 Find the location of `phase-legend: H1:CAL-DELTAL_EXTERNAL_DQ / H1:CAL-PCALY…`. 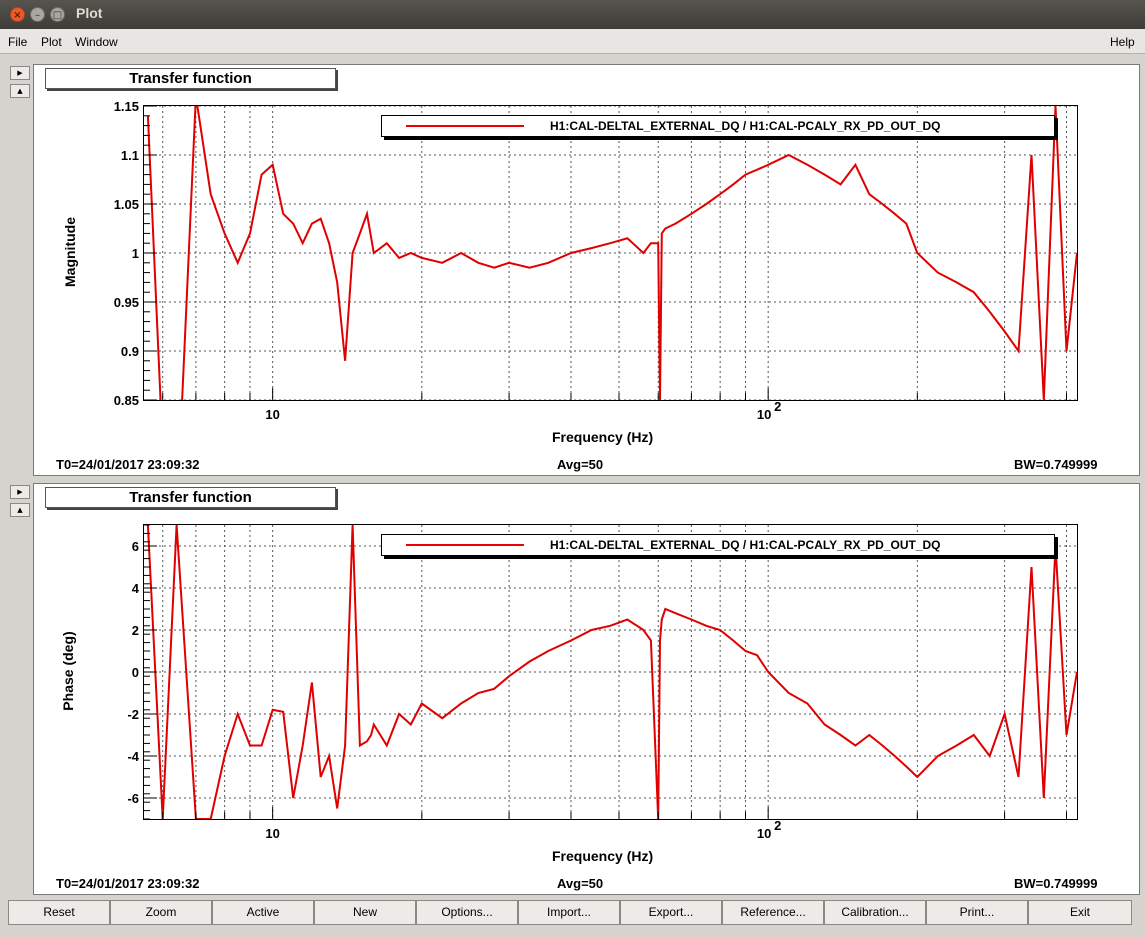

phase-legend: H1:CAL-DELTAL_EXTERNAL_DQ / H1:CAL-PCALY… is located at coordinates (718, 545).